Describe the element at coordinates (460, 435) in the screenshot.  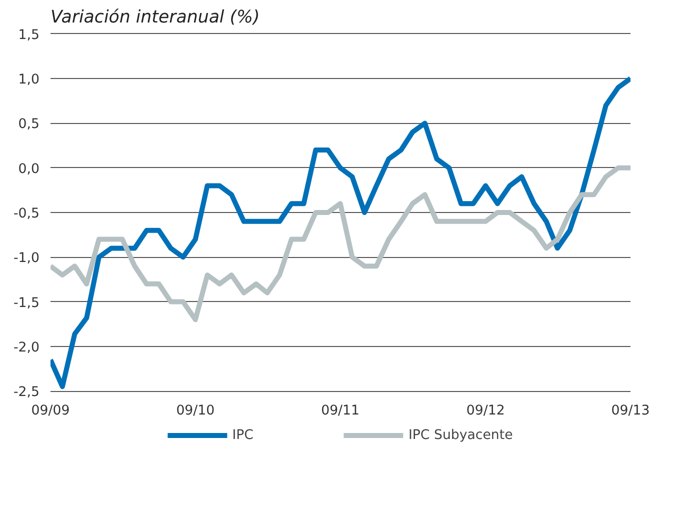
I see `legend-label: IPC Subyacente` at that location.